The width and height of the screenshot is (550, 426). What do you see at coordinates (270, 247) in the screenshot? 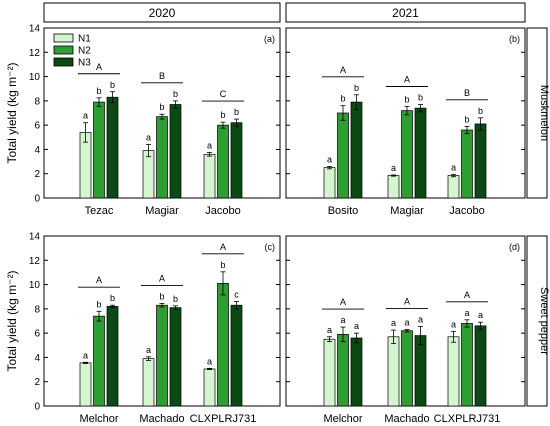
I see `panel-label: (c)` at bounding box center [270, 247].